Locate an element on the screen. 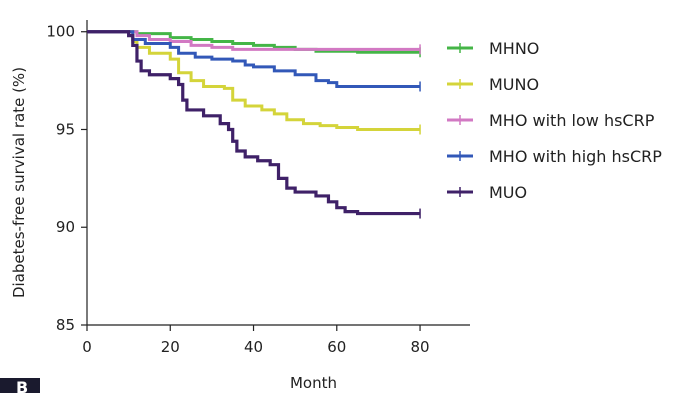 The image size is (674, 393). x-tick-label: 40 is located at coordinates (253, 347).